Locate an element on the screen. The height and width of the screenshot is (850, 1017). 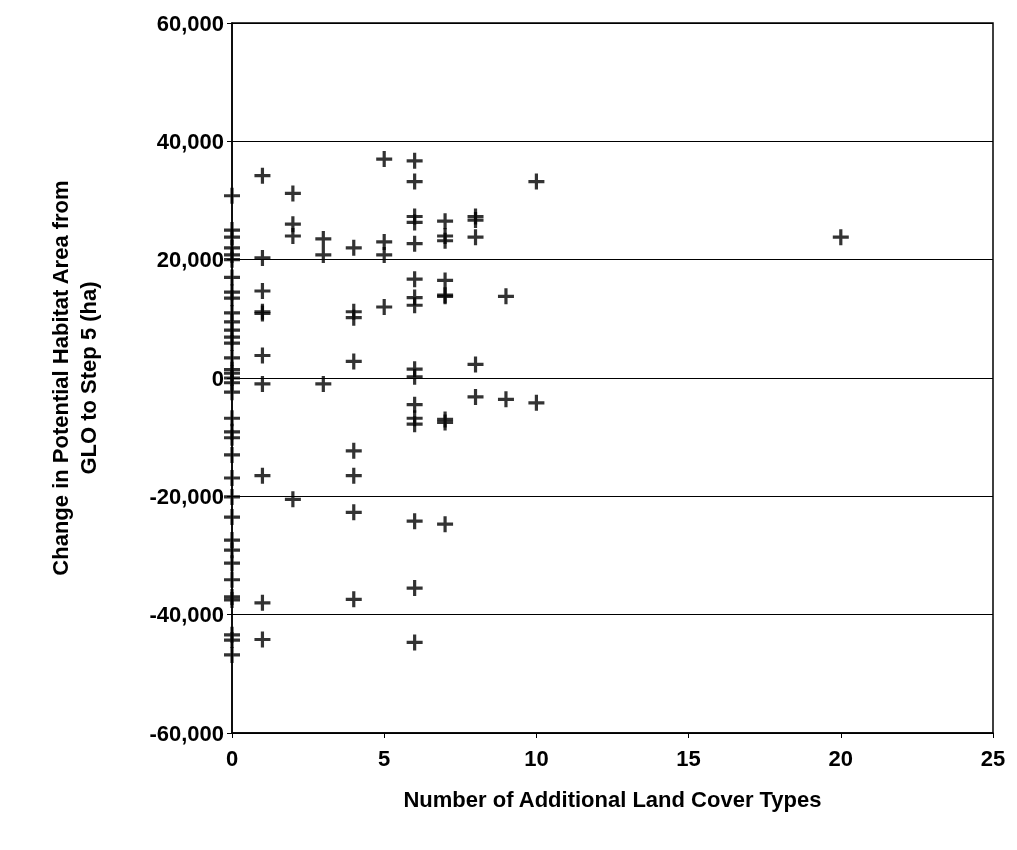
x-tick-label: 5 is located at coordinates (384, 758).